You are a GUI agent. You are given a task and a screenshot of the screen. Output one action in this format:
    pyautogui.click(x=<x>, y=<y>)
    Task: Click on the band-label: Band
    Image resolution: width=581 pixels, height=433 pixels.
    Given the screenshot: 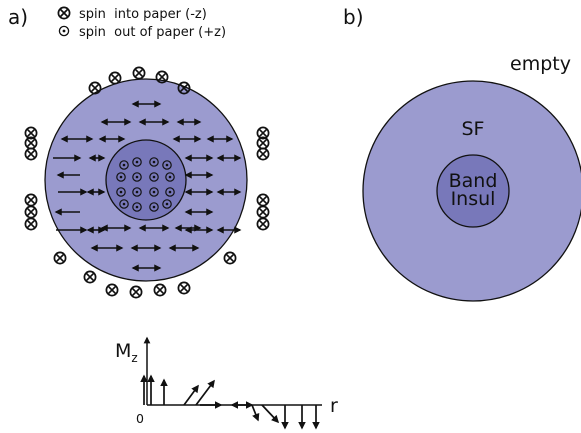 What is the action you would take?
    pyautogui.click(x=473, y=181)
    